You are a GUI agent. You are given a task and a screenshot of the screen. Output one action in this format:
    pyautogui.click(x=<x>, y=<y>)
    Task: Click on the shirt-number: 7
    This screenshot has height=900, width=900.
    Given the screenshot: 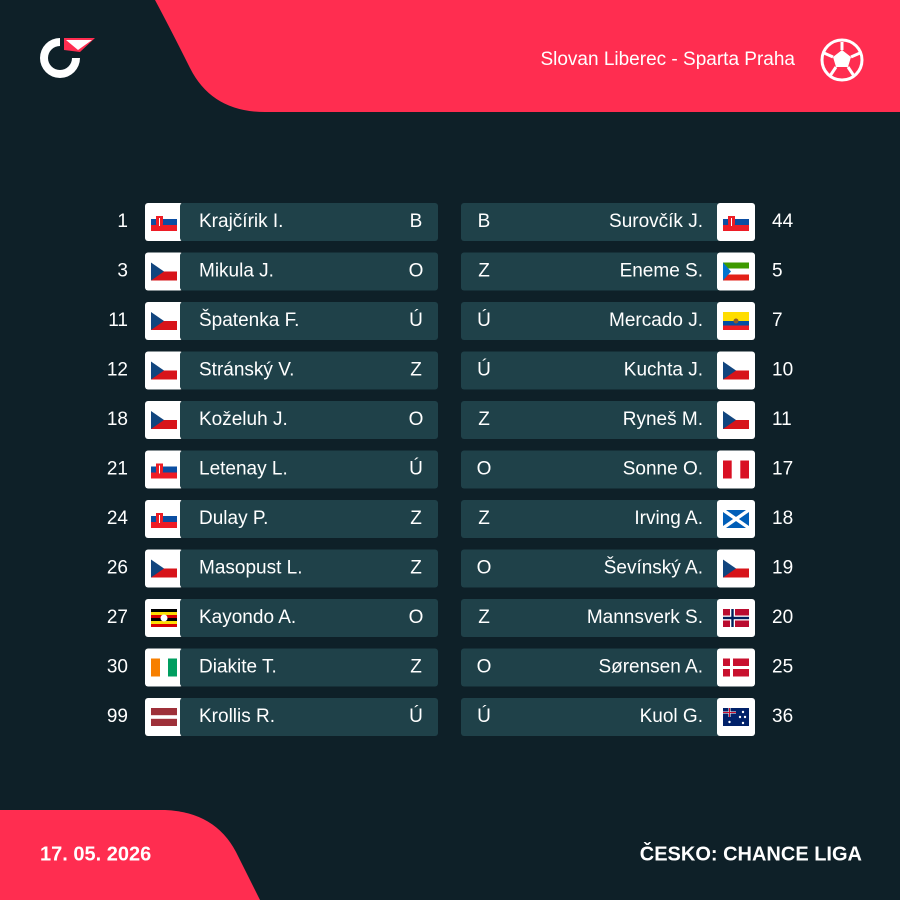 What is the action you would take?
    pyautogui.click(x=777, y=320)
    